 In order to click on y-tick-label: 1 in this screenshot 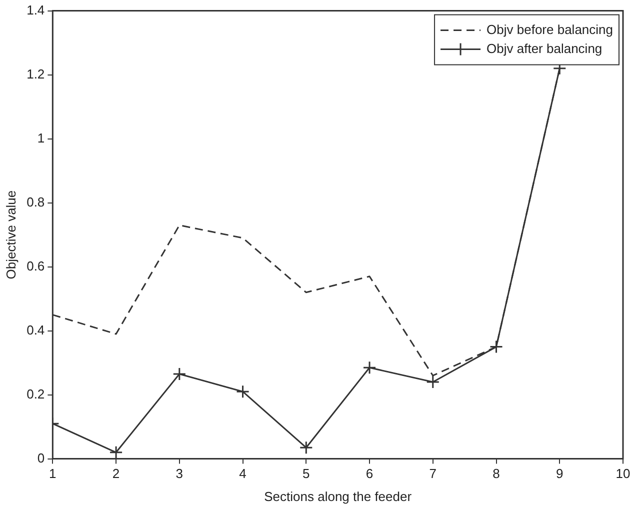, I will do `click(41, 138)`.